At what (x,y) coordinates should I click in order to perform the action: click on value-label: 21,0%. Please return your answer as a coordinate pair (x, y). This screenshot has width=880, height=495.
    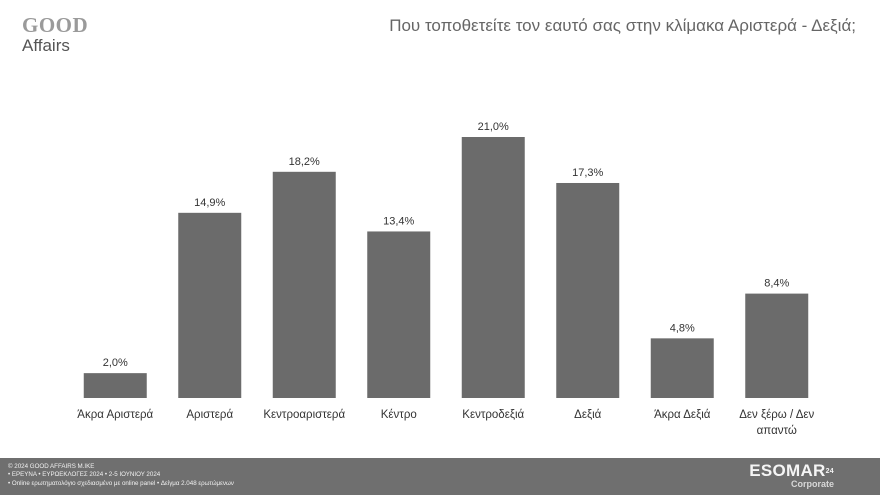
    Looking at the image, I should click on (493, 127).